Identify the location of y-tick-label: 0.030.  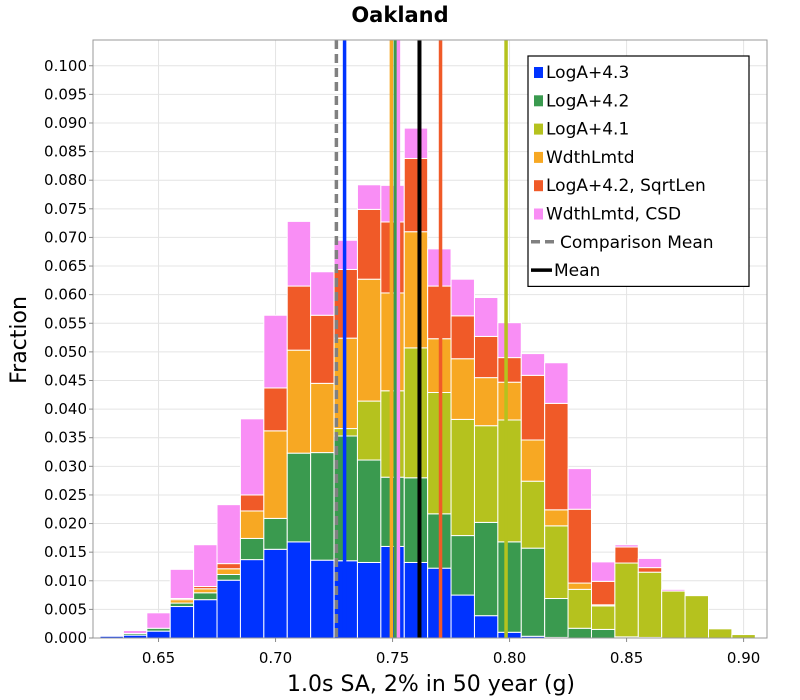
(65, 466).